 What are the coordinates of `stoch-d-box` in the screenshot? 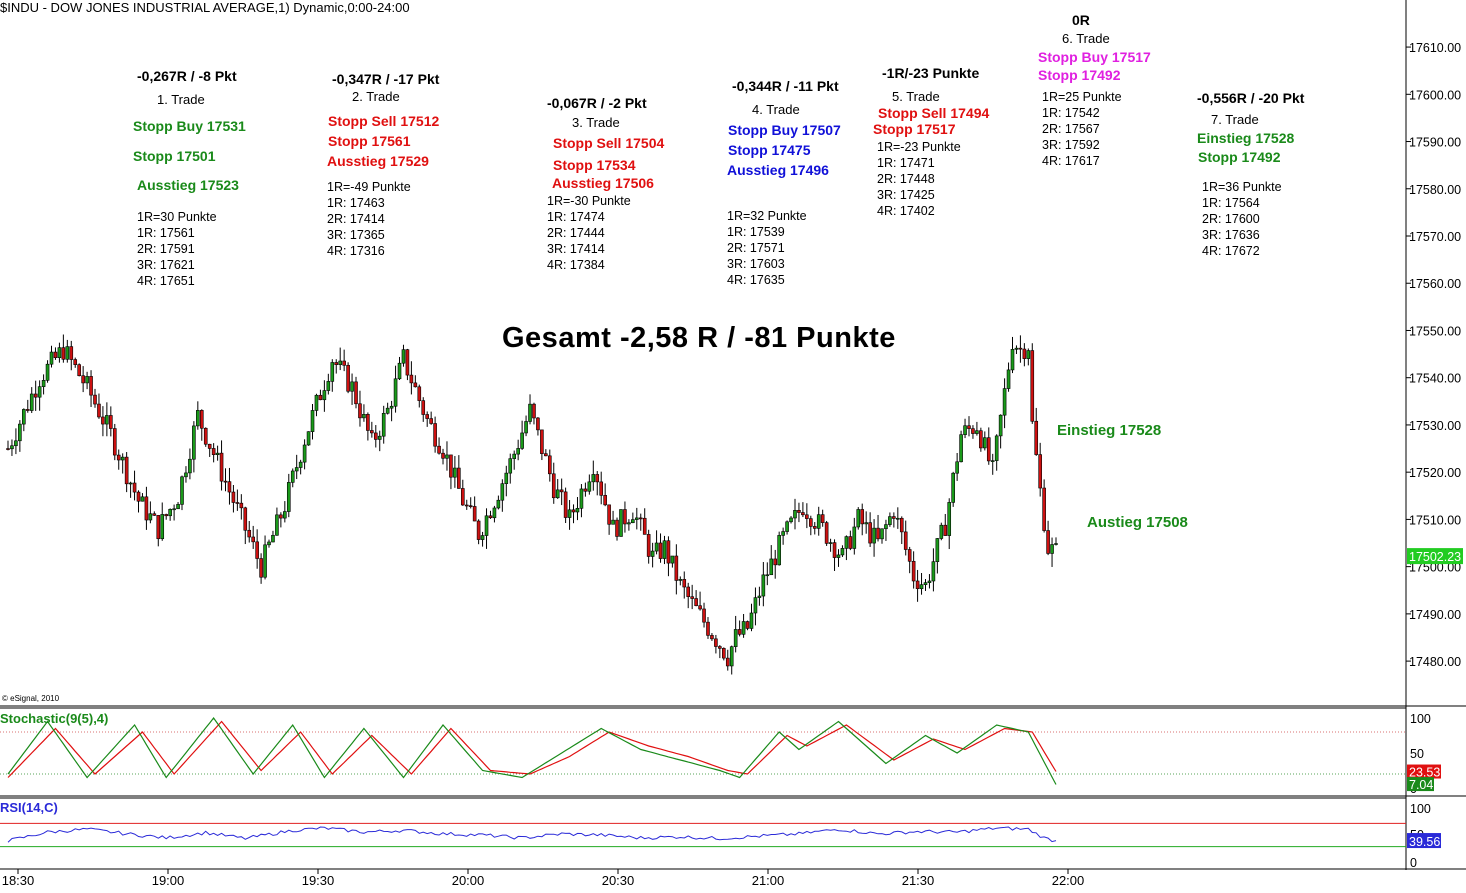 It's located at (1424, 771).